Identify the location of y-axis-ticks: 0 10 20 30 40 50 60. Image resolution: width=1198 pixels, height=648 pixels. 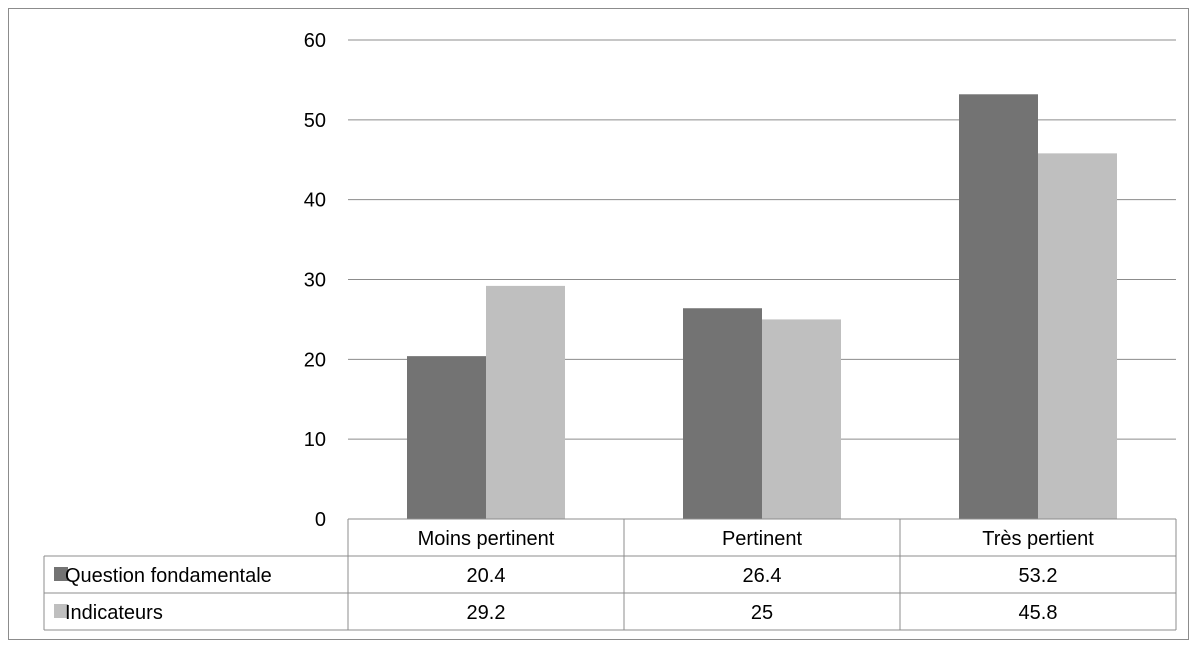
(315, 280).